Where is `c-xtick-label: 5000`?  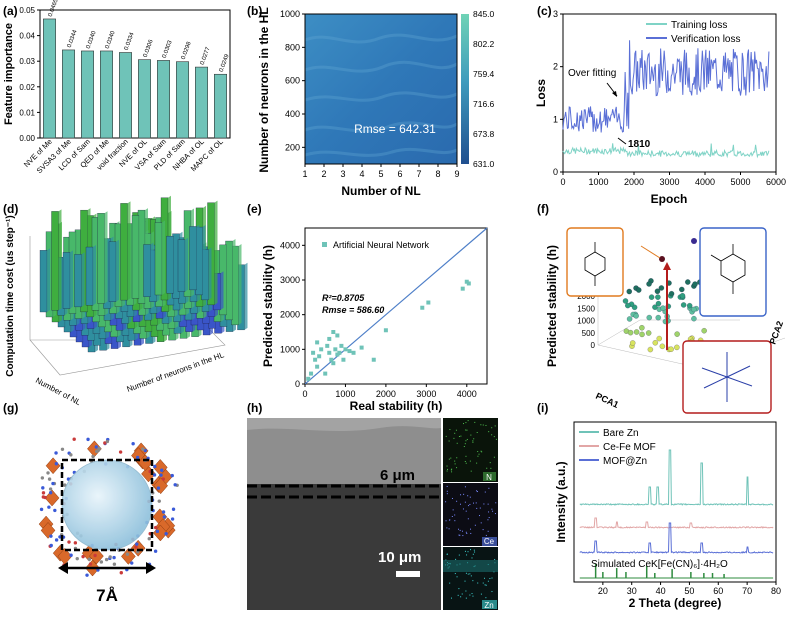 c-xtick-label: 5000 is located at coordinates (740, 182).